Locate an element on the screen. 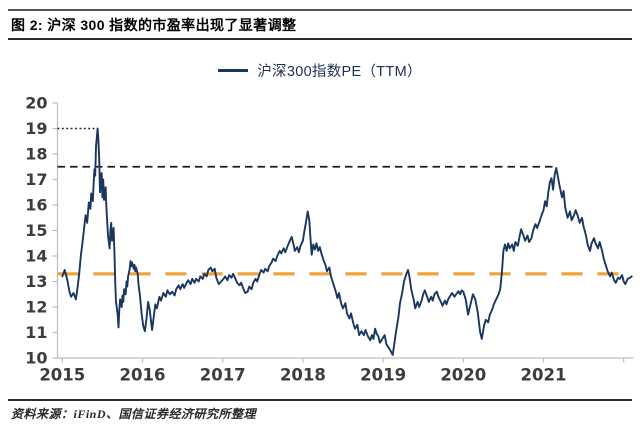 This screenshot has height=430, width=640. x-tick-label: 2018 is located at coordinates (303, 375).